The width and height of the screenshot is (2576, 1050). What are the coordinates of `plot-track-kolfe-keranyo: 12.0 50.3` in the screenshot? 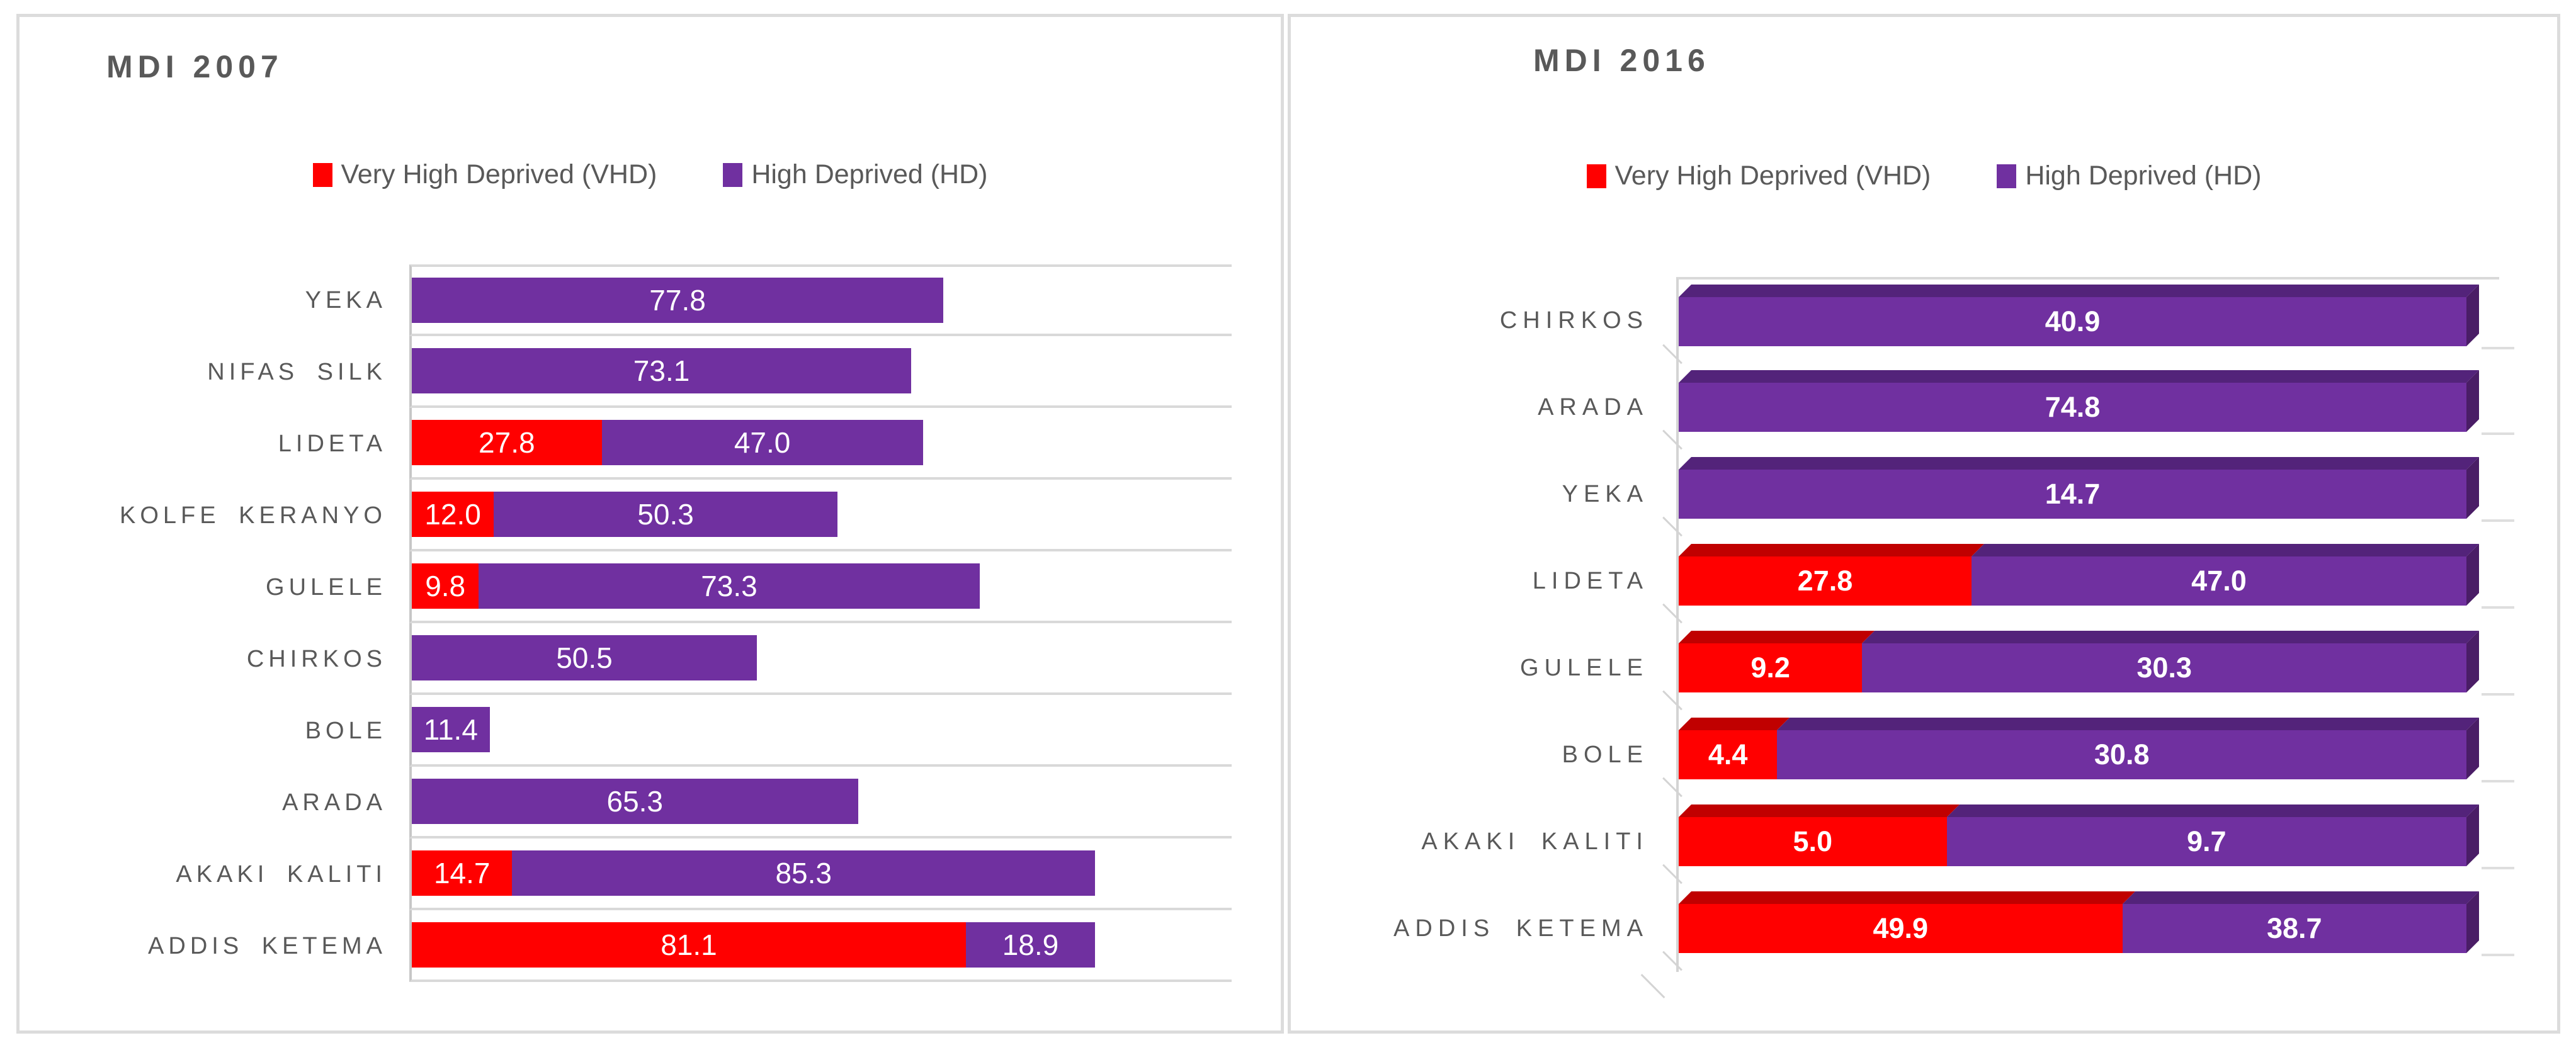 It's located at (820, 515).